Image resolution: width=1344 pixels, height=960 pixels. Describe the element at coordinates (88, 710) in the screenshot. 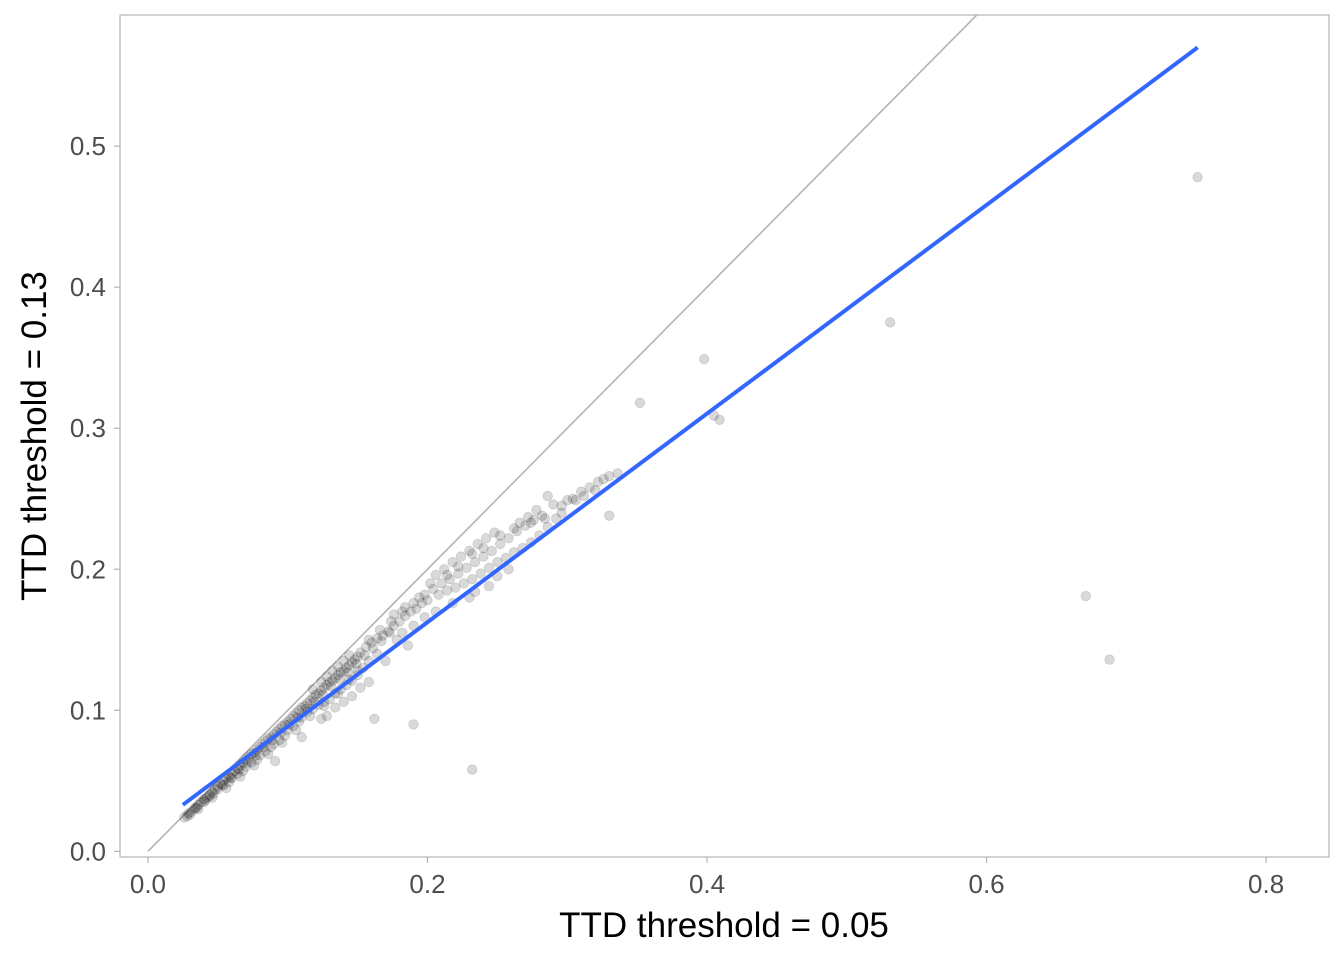

I see `y-tick-label: 0.1` at that location.